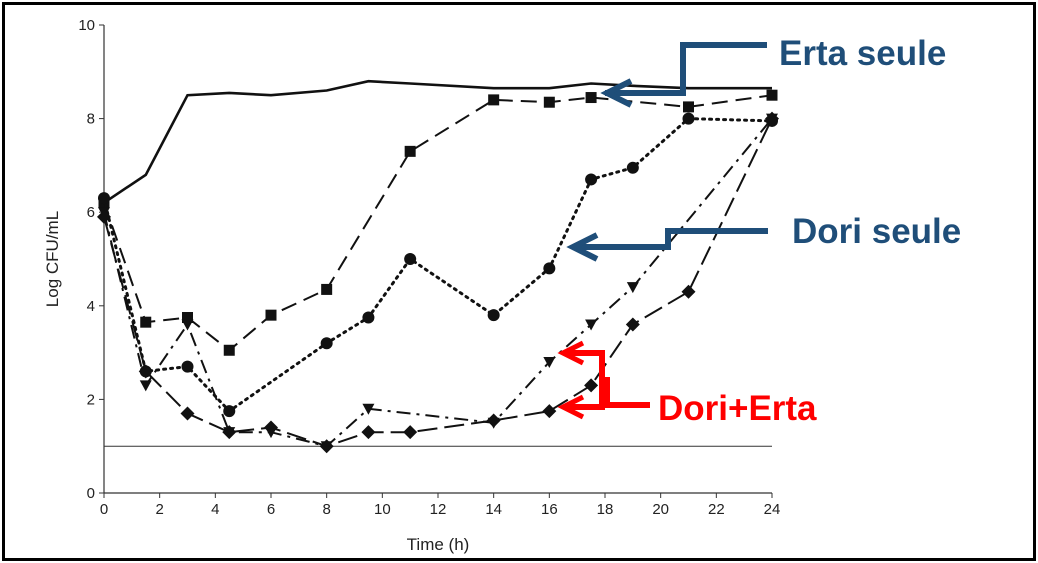 Image resolution: width=1038 pixels, height=563 pixels. What do you see at coordinates (616, 93) in the screenshot?
I see `erta-arrow-head` at bounding box center [616, 93].